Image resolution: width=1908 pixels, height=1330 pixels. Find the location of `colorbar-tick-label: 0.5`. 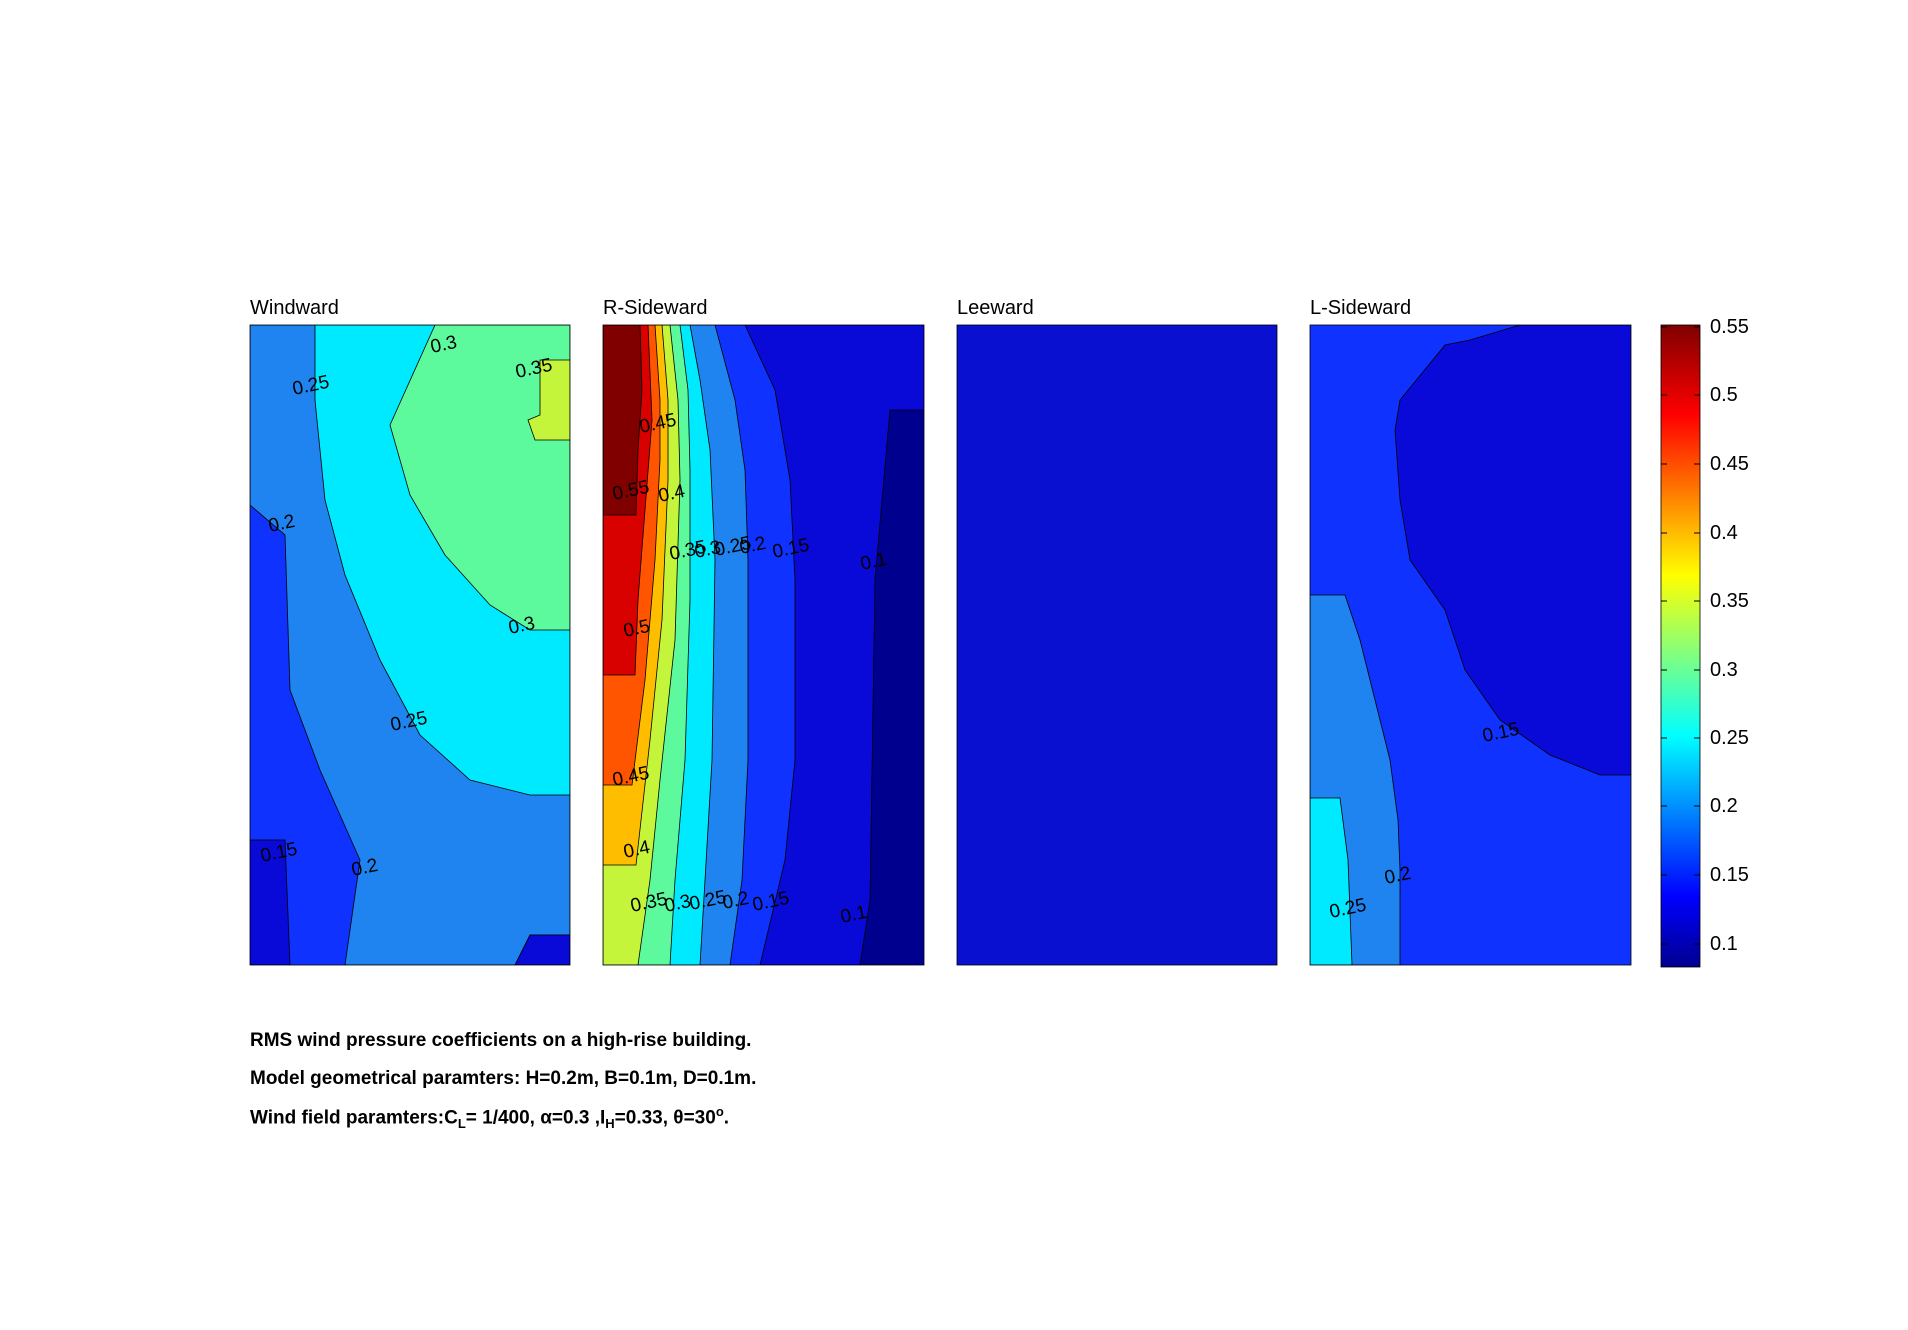

colorbar-tick-label: 0.5 is located at coordinates (1724, 395).